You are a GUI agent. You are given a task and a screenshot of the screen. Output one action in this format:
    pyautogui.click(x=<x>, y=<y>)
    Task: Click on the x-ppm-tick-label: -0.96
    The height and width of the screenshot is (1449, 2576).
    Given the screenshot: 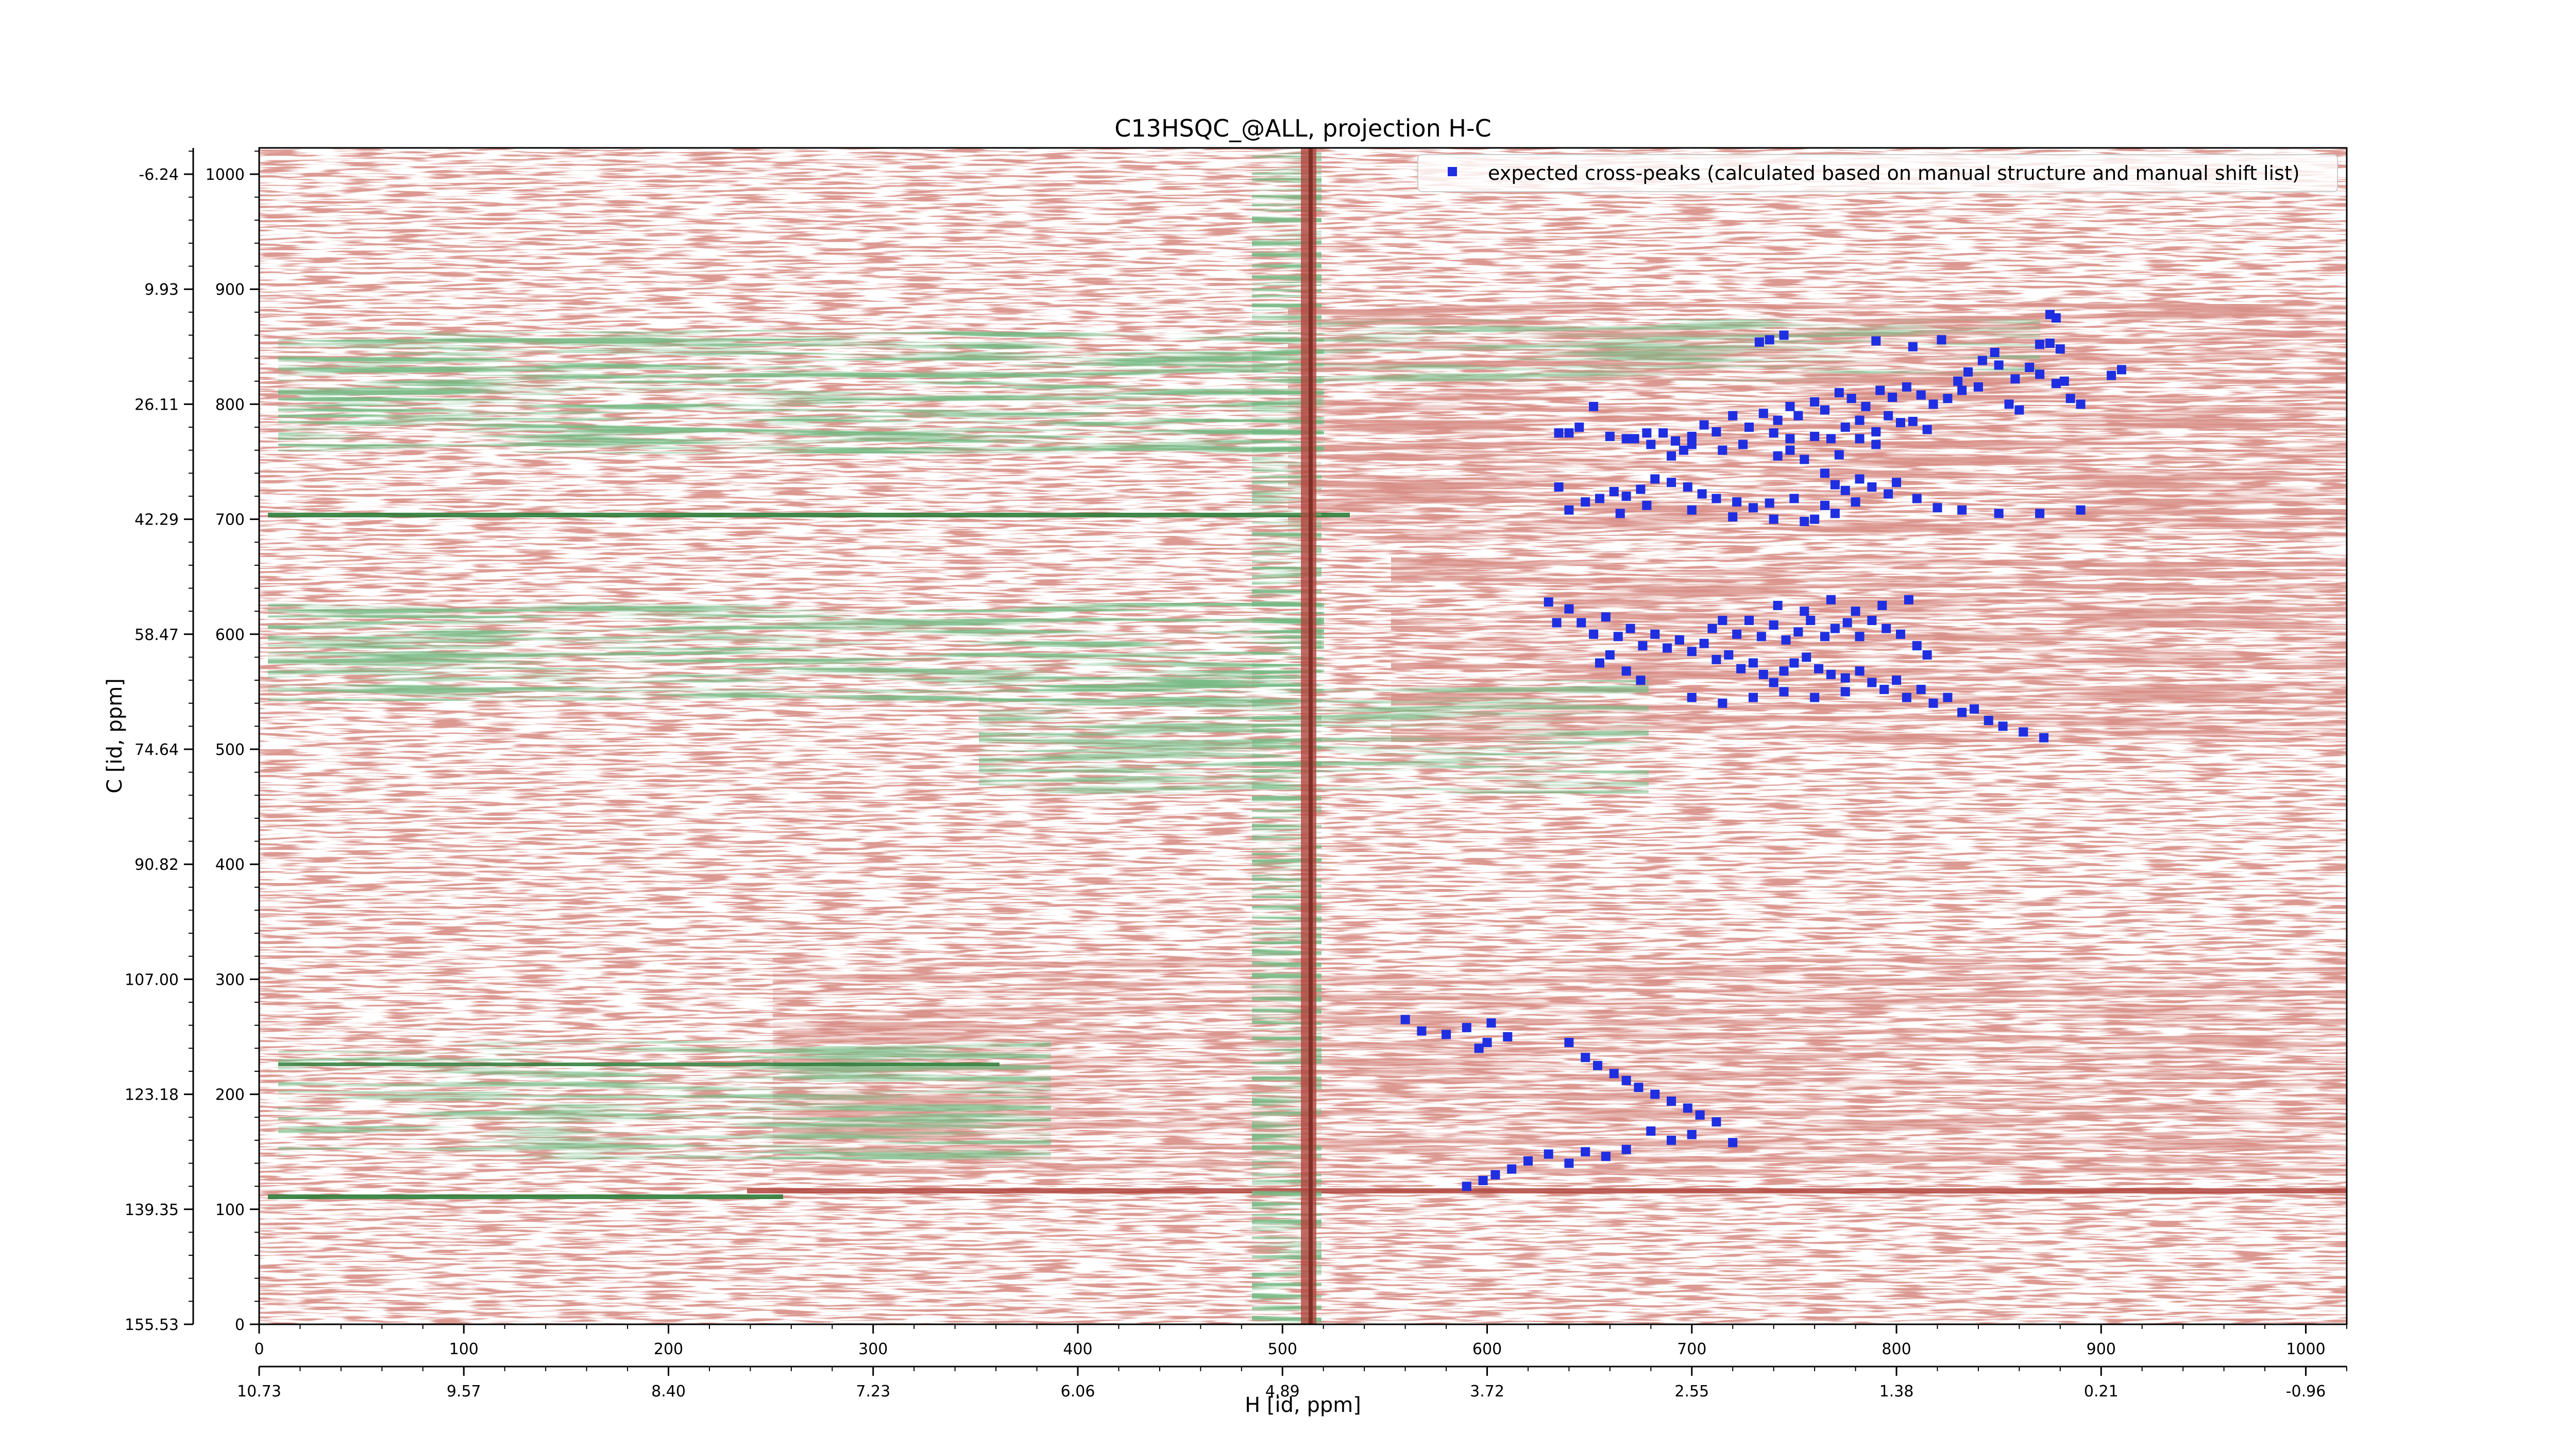 What is the action you would take?
    pyautogui.click(x=2306, y=1392)
    